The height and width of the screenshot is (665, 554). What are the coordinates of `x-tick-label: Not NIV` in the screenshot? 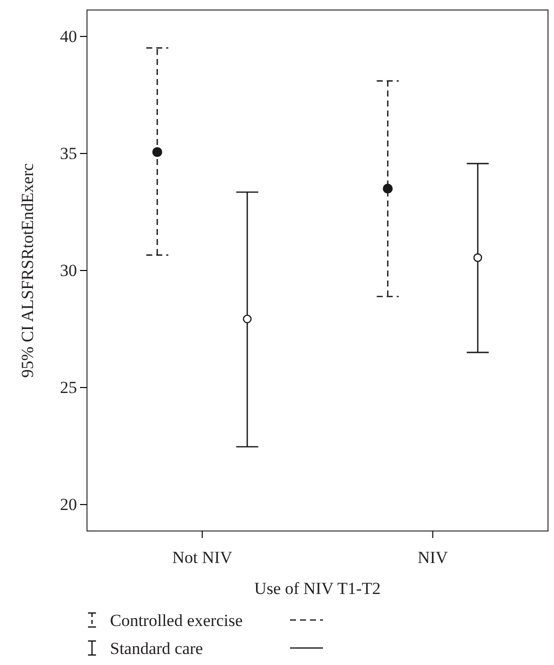 It's located at (202, 558).